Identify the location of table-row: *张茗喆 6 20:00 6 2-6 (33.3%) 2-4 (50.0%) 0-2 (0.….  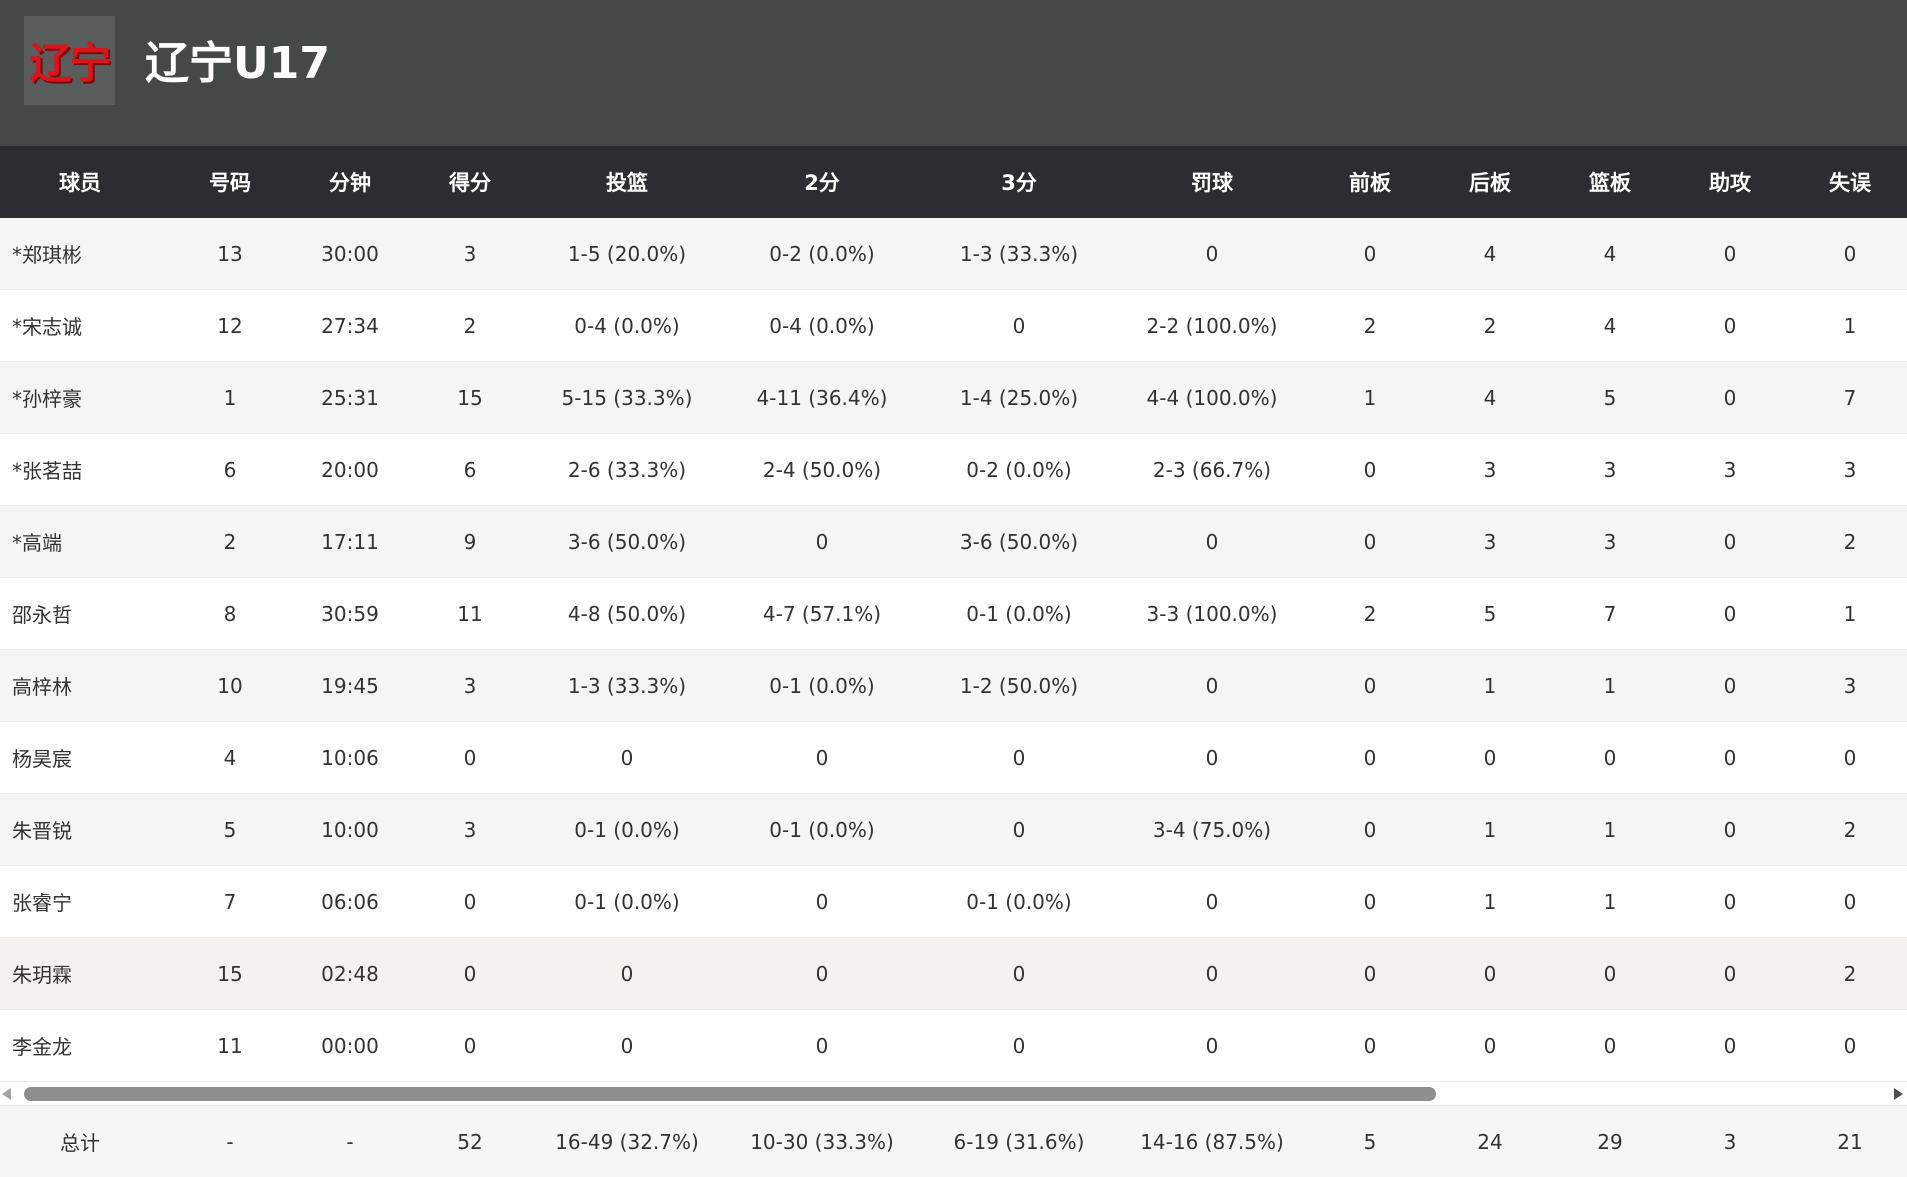
(953, 470).